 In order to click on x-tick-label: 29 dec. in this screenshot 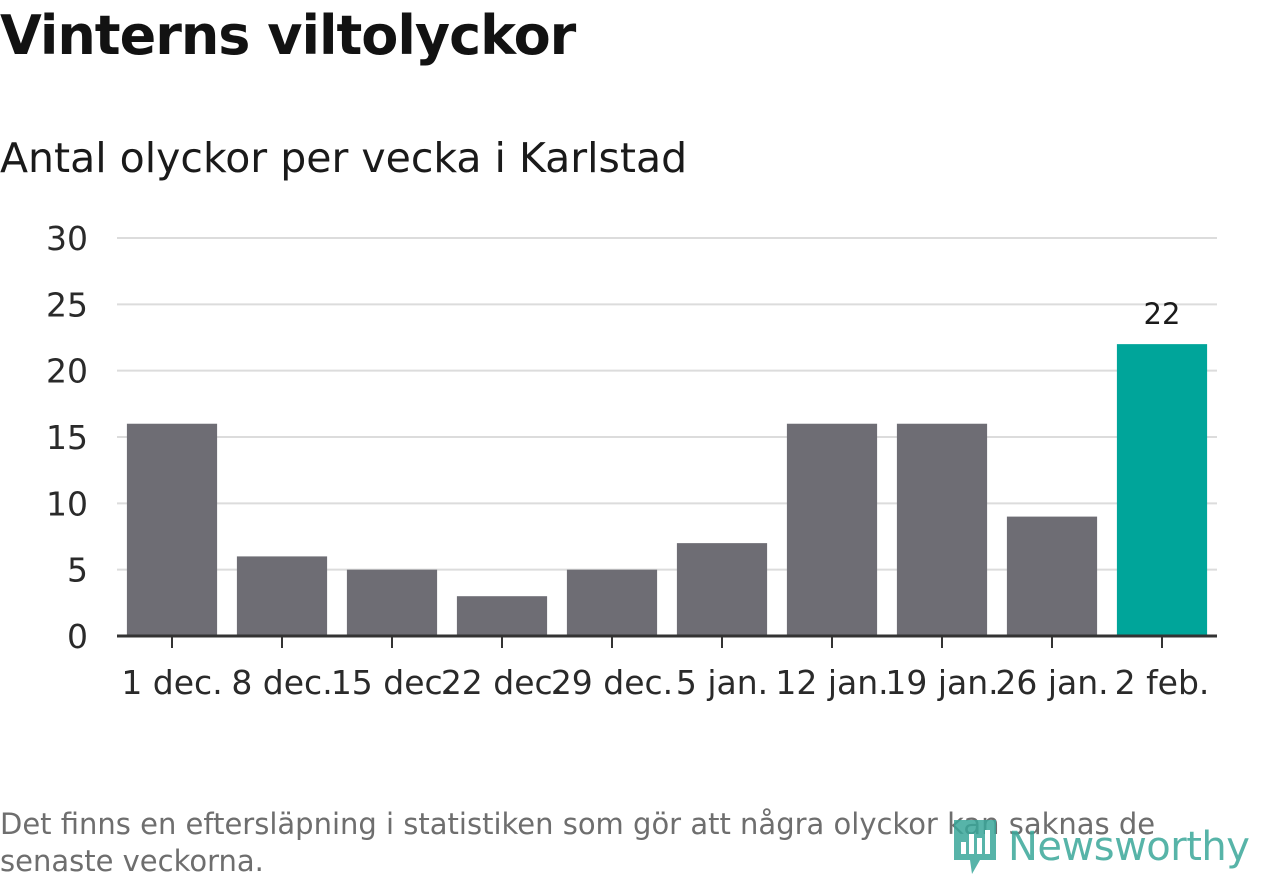, I will do `click(612, 682)`.